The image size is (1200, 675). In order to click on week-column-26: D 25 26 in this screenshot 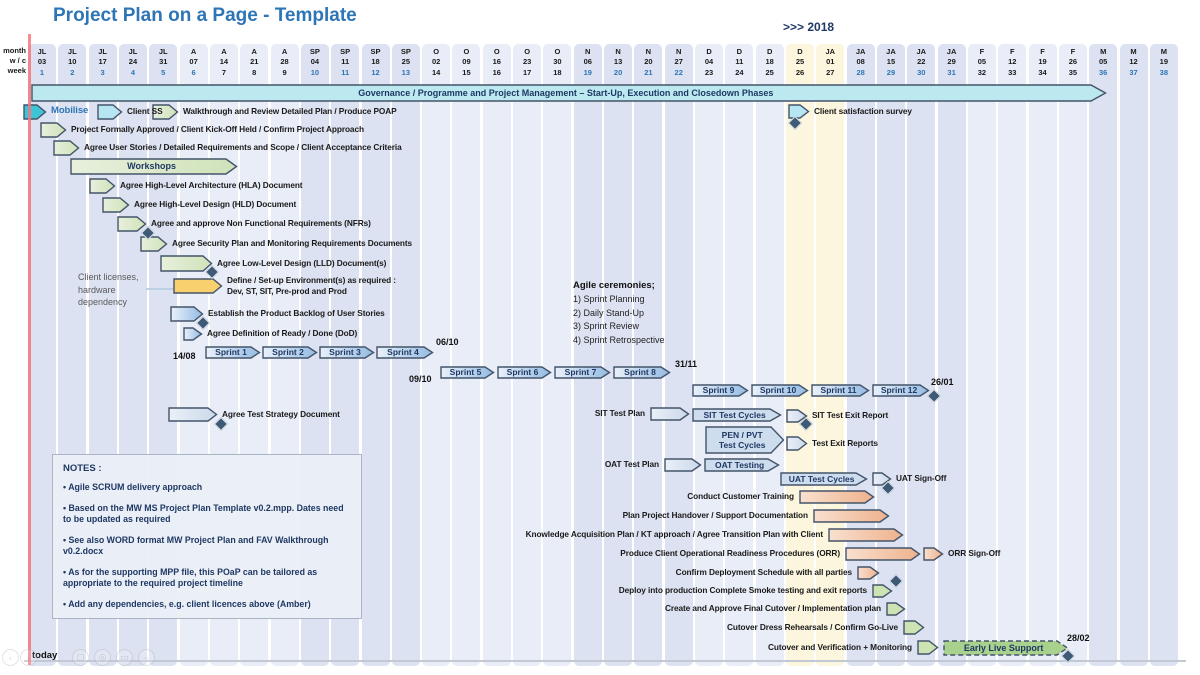, I will do `click(800, 355)`.